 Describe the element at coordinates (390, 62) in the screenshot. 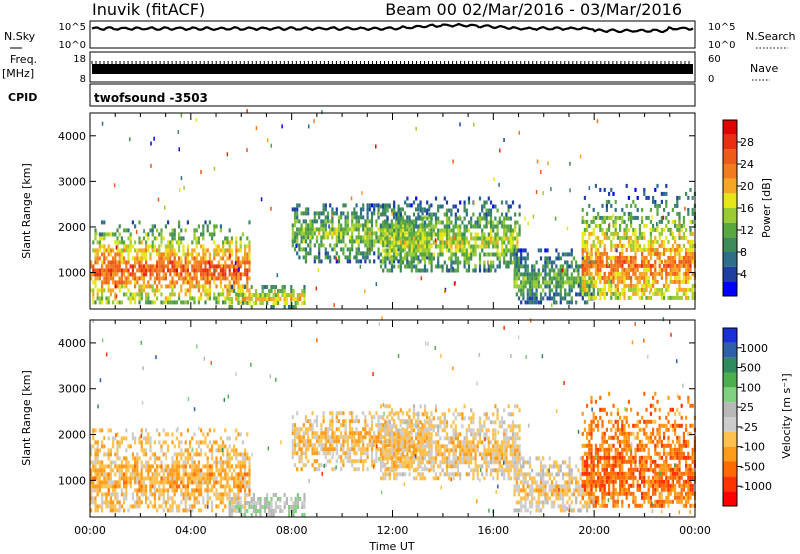

I see `freq-ticks` at that location.